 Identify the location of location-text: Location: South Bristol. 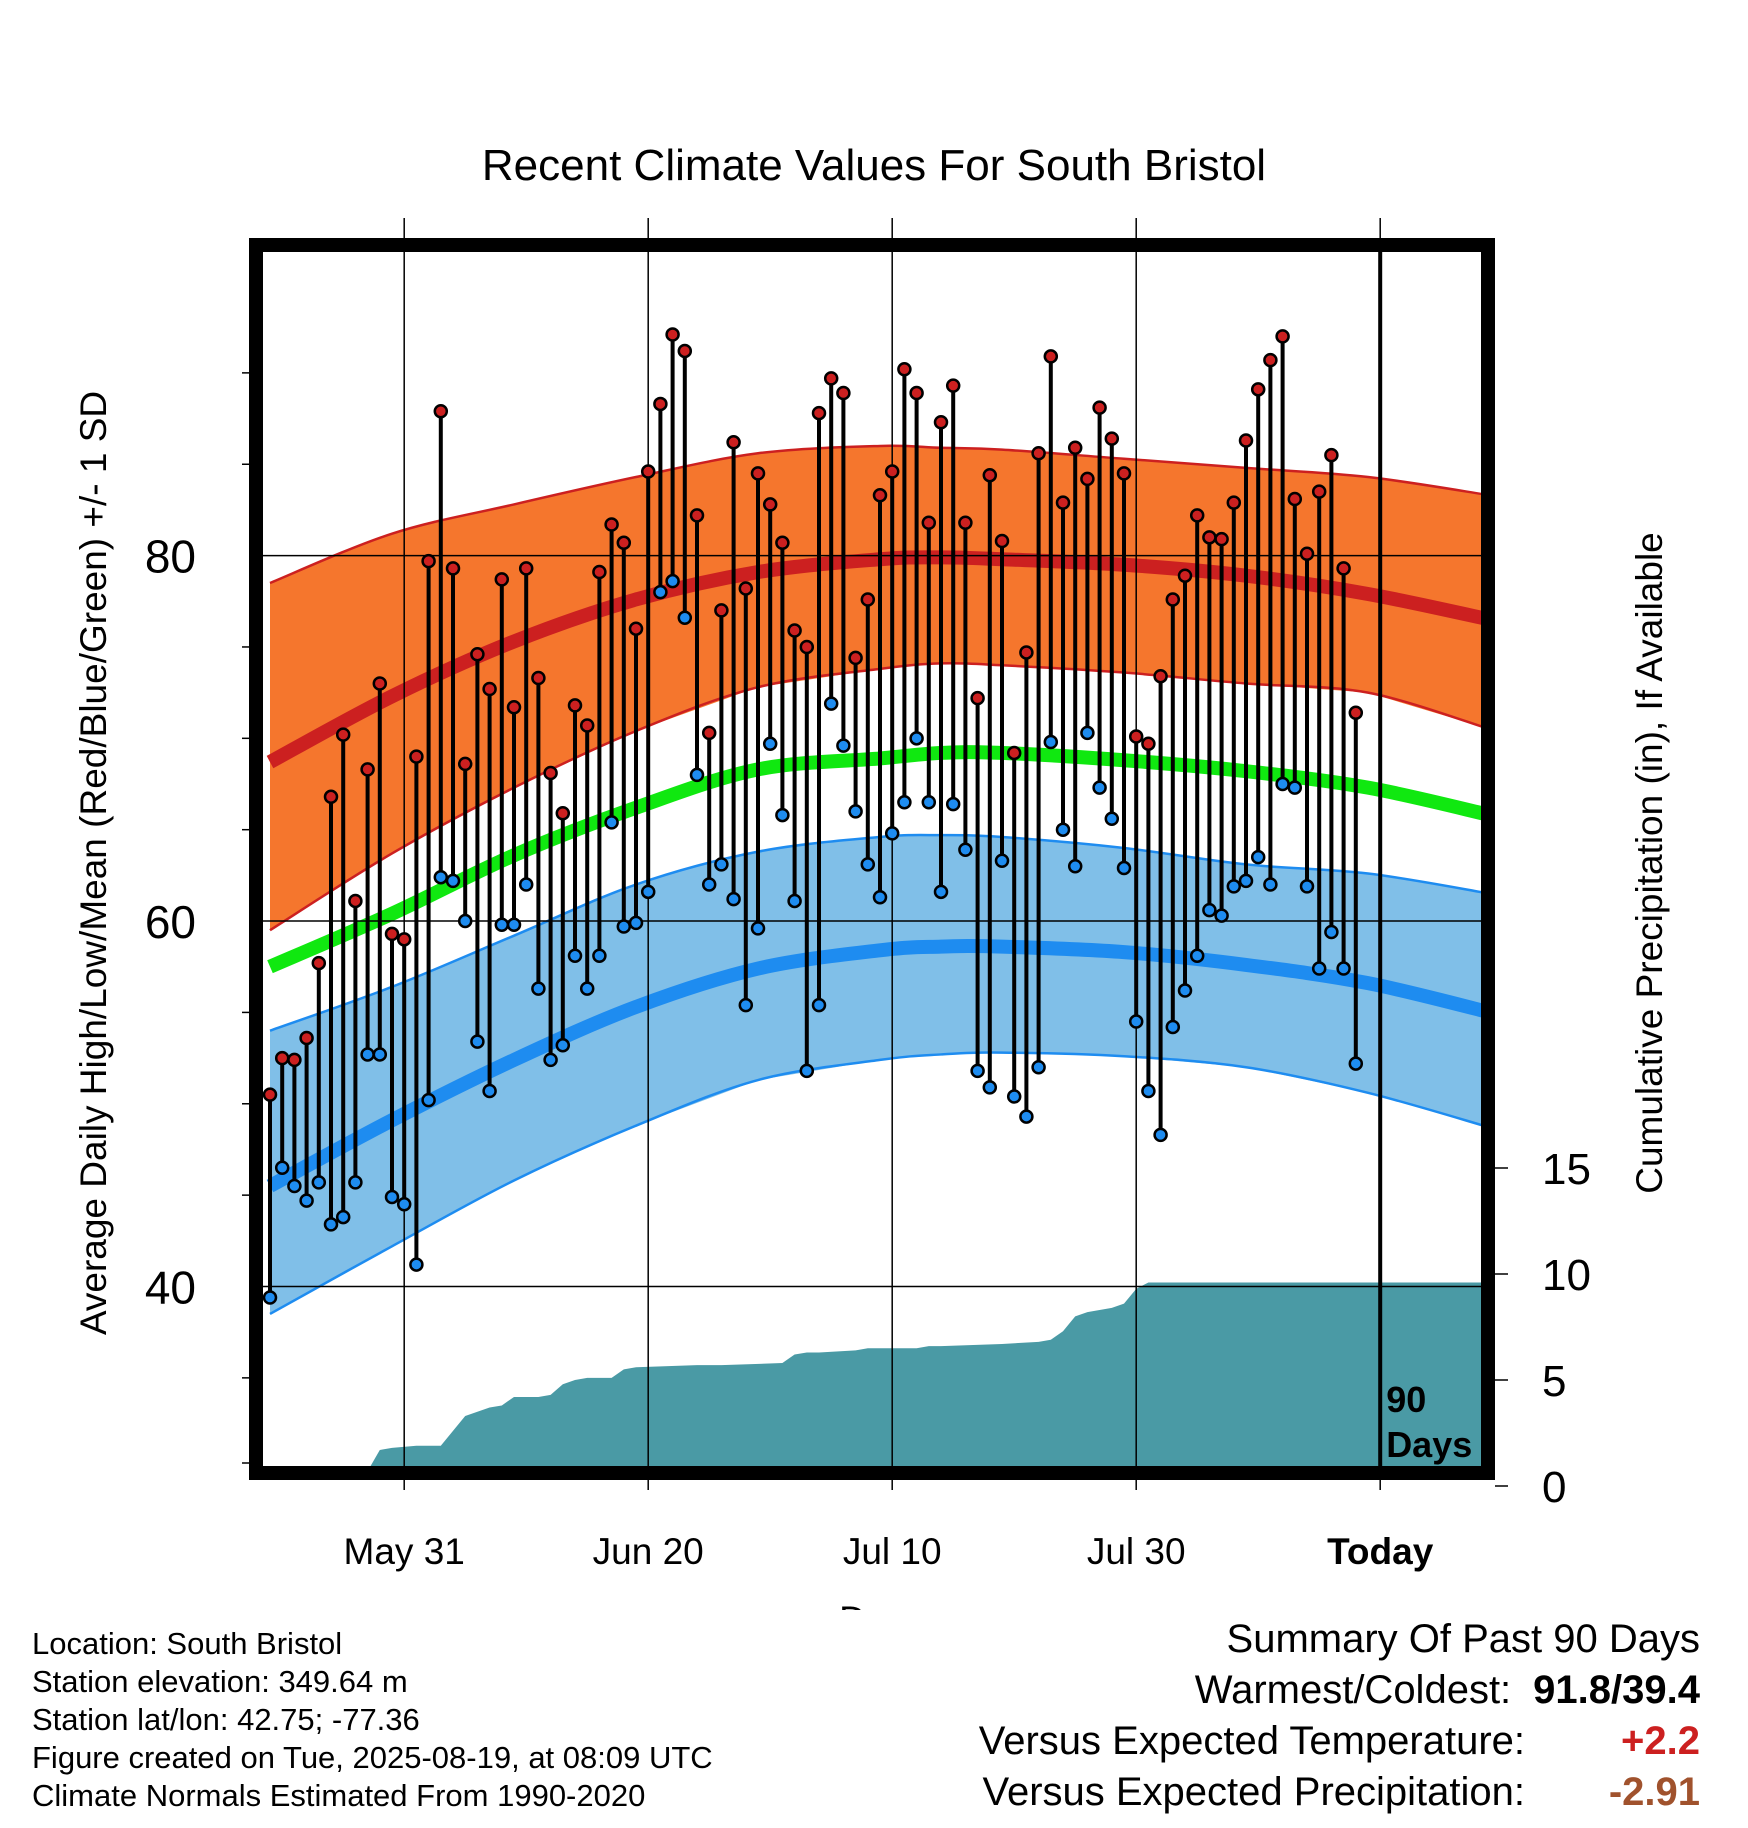
(187, 1643).